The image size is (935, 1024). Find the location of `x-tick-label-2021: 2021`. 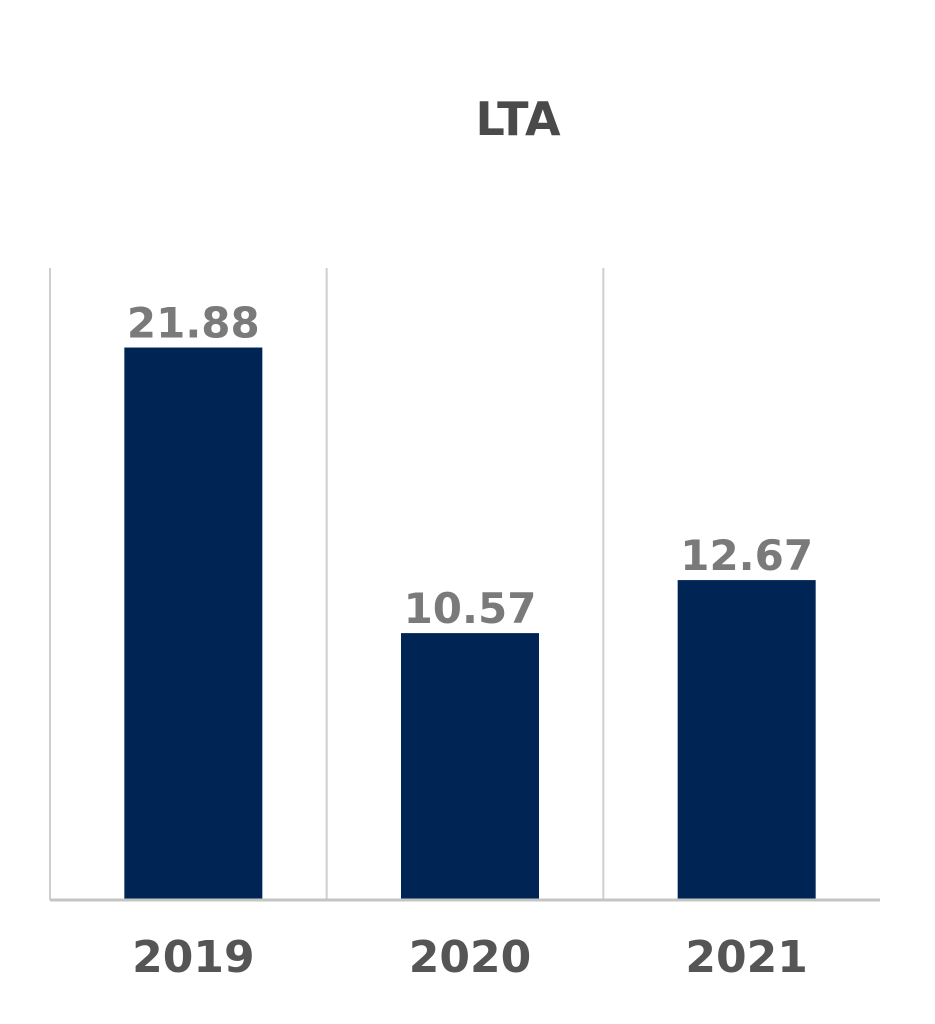

x-tick-label-2021: 2021 is located at coordinates (746, 957).